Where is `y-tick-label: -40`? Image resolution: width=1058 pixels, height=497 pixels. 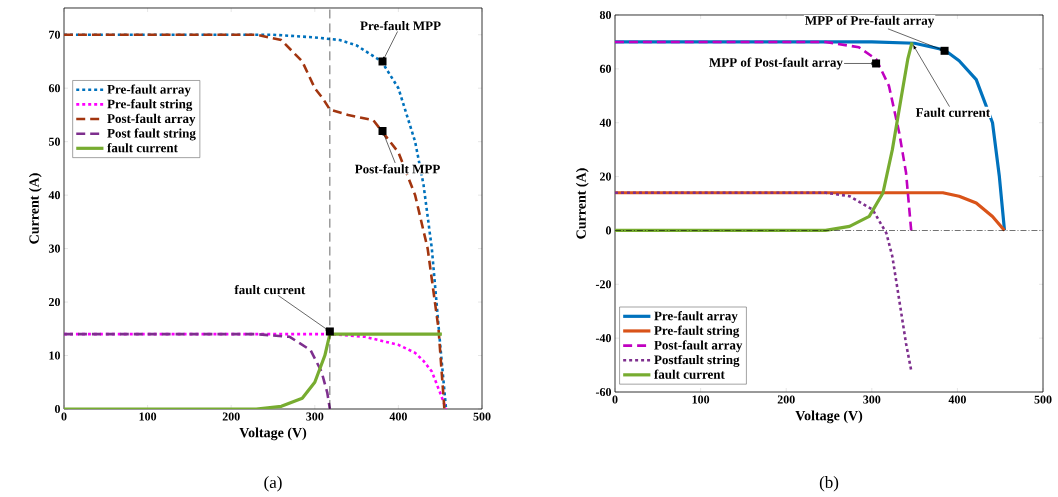
y-tick-label: -40 is located at coordinates (603, 338).